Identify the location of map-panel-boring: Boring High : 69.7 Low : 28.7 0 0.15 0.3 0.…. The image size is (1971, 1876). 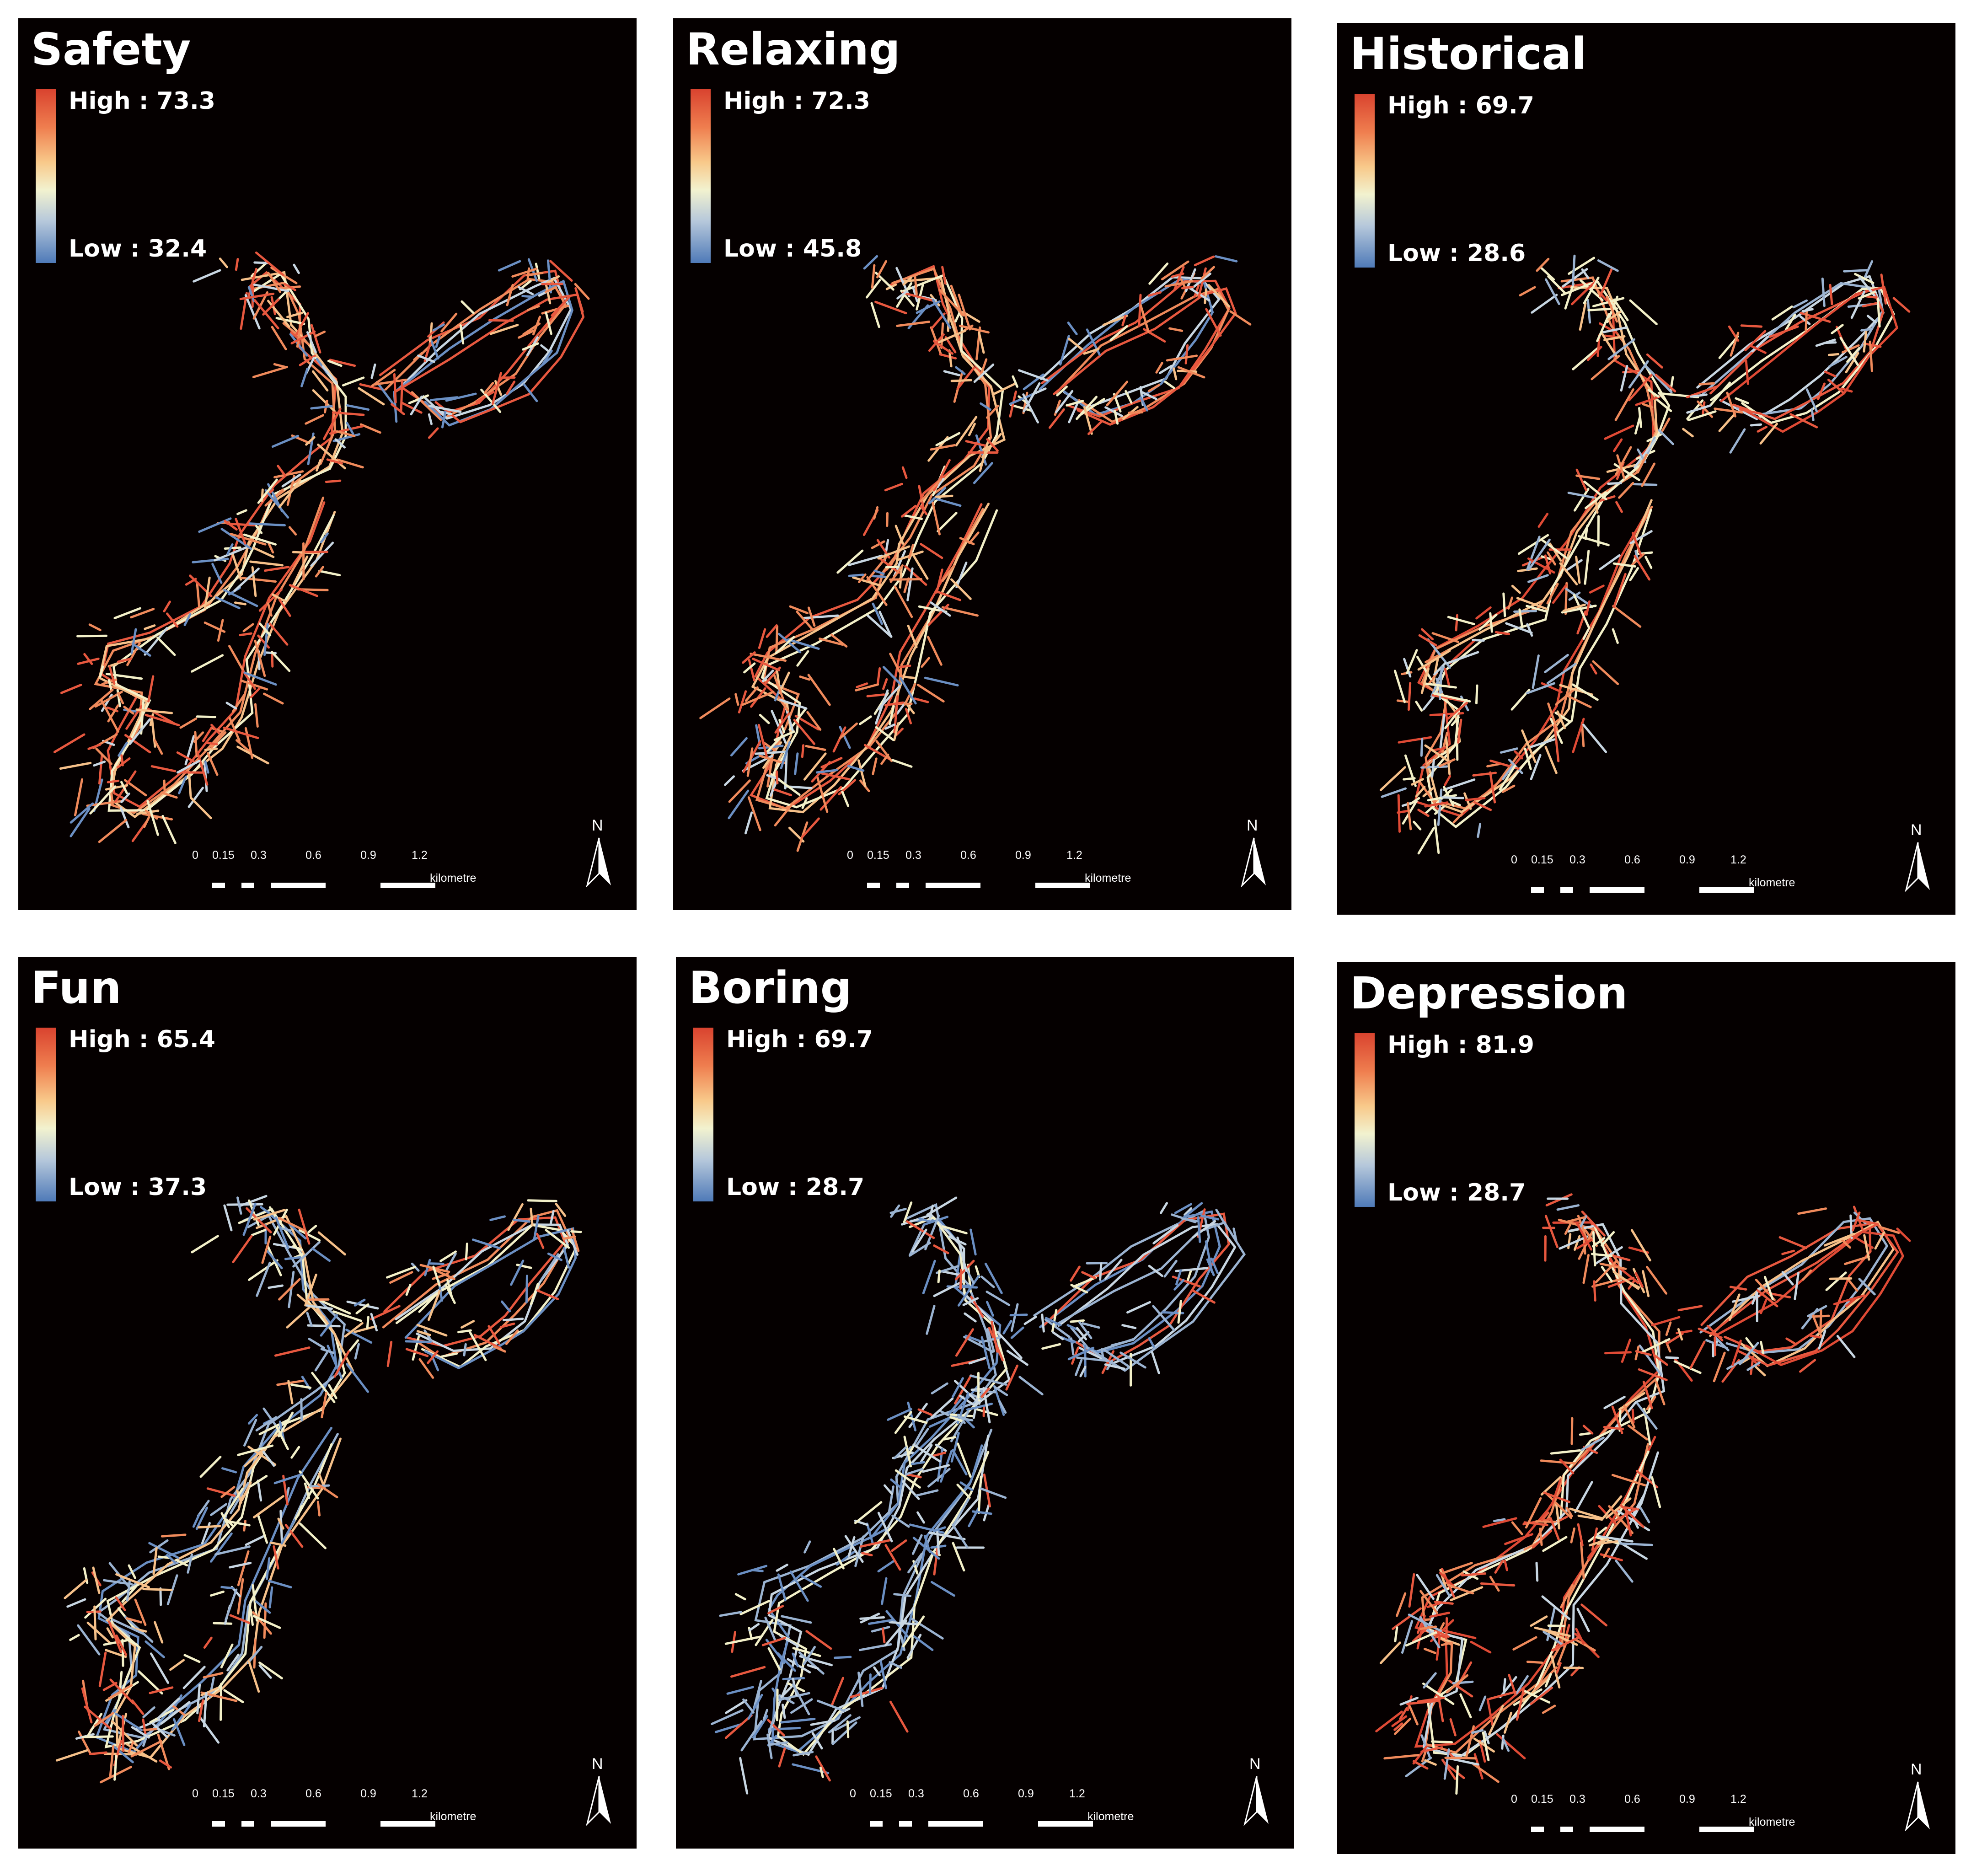
(985, 1403).